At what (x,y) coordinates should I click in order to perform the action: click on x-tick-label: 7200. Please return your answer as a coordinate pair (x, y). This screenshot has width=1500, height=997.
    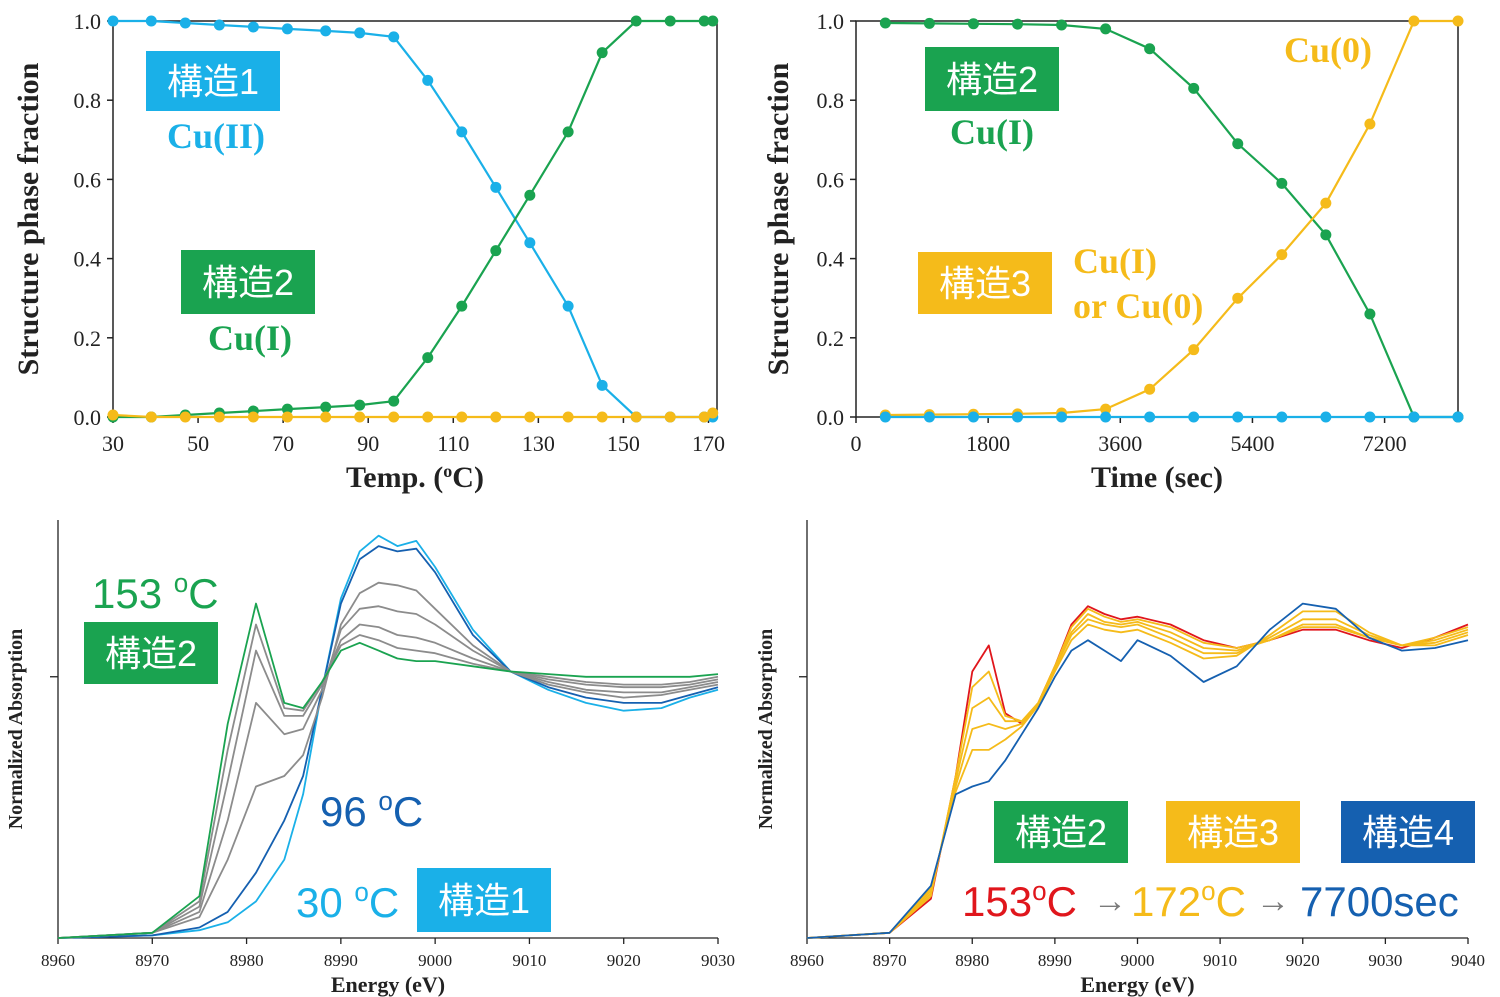
    Looking at the image, I should click on (1385, 443).